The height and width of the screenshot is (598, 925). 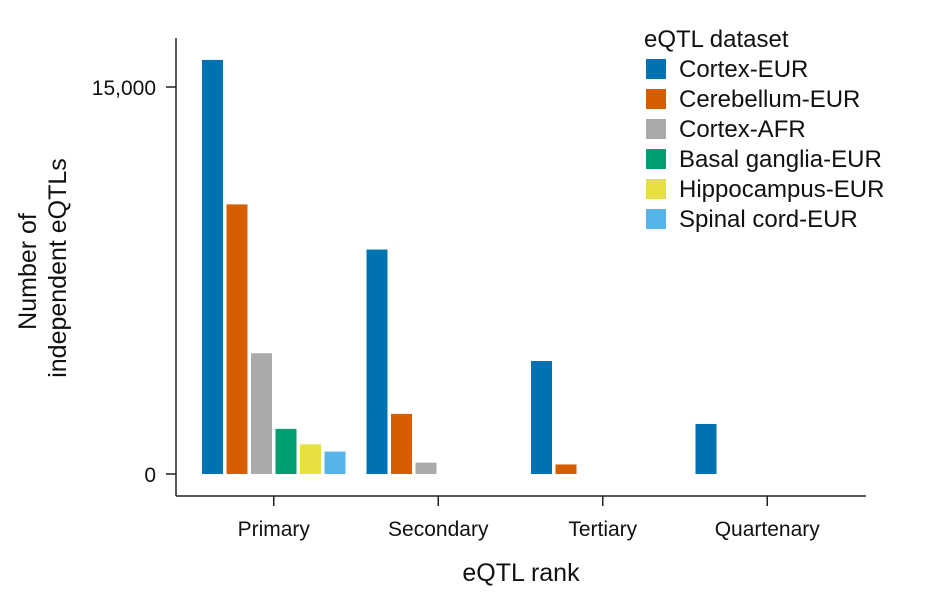 What do you see at coordinates (43, 268) in the screenshot?
I see `y-axis-title: Number of independent eQTLs` at bounding box center [43, 268].